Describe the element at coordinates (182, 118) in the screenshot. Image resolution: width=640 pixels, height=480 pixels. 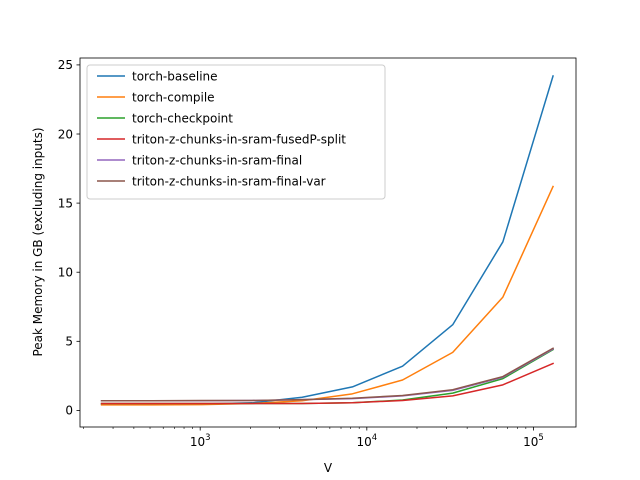
I see `legend-label-2: torch-checkpoint` at that location.